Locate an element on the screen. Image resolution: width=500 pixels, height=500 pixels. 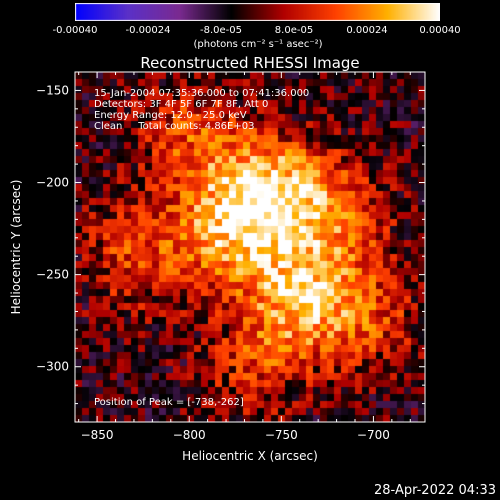
colorbar-tick-label: 8.0e-05 is located at coordinates (294, 30).